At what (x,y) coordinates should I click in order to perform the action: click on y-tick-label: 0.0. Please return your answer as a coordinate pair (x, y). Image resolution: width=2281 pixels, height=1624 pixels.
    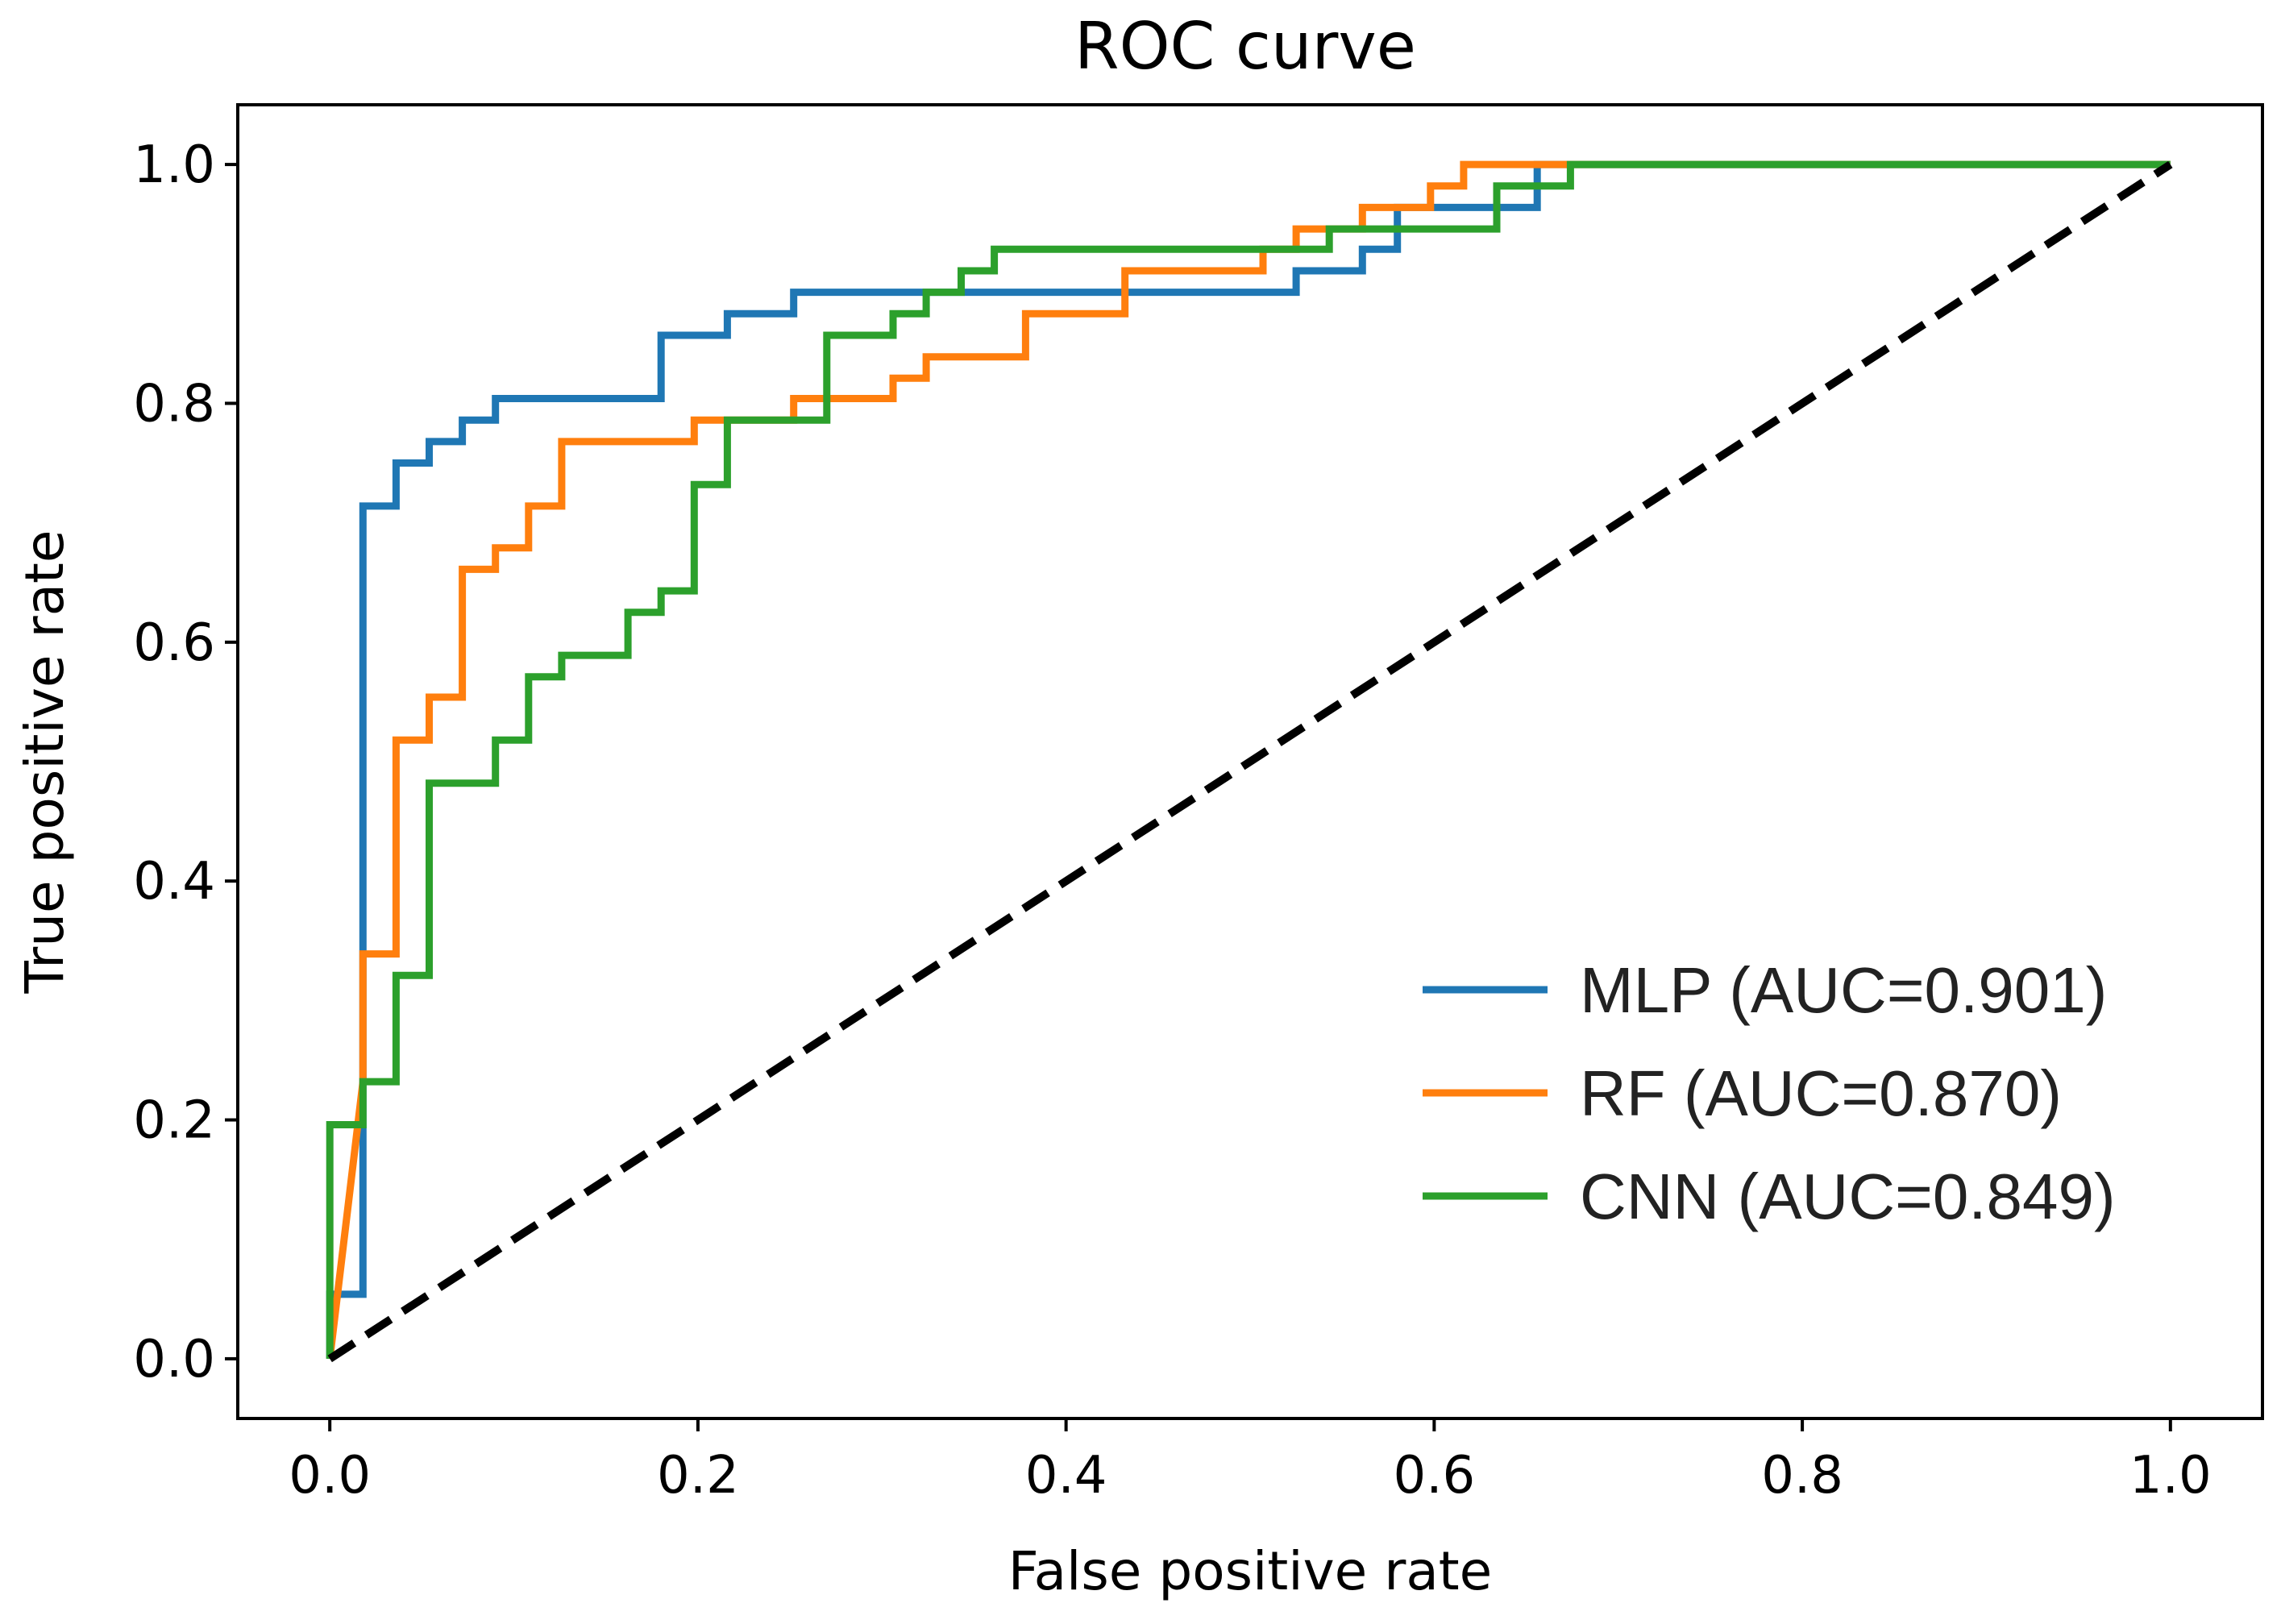
    Looking at the image, I should click on (174, 1359).